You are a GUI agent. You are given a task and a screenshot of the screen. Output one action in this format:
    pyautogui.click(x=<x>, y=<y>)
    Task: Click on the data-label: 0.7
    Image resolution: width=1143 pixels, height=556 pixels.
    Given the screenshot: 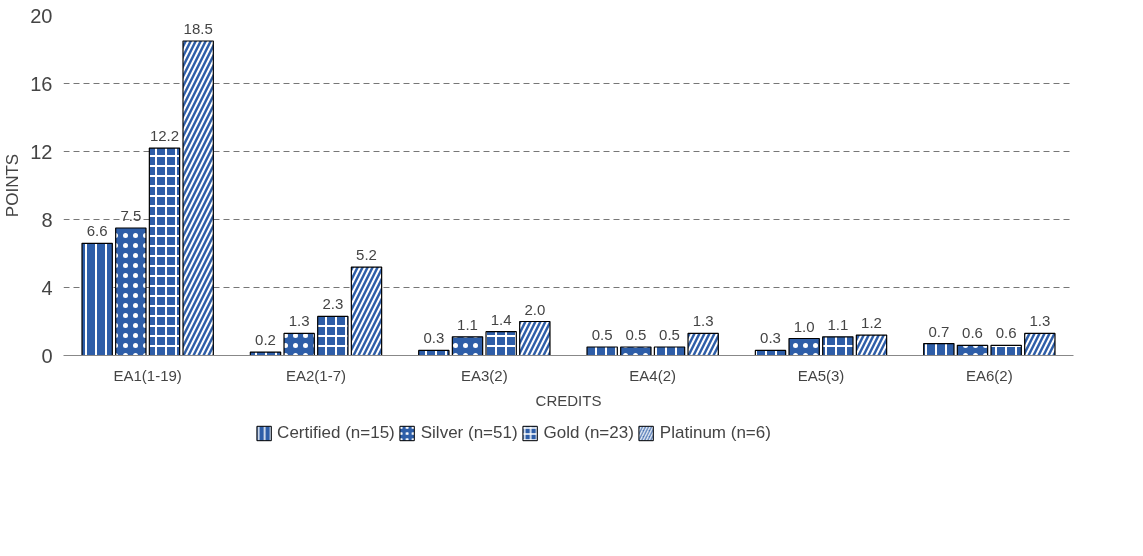 What is the action you would take?
    pyautogui.click(x=939, y=331)
    